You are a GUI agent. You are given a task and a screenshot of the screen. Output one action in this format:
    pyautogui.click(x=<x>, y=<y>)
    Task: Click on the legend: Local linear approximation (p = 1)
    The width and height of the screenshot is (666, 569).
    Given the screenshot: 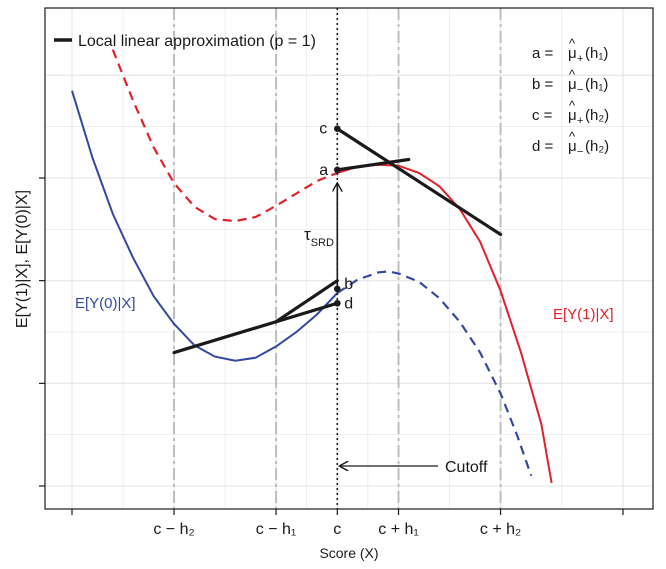 What is the action you would take?
    pyautogui.click(x=185, y=41)
    